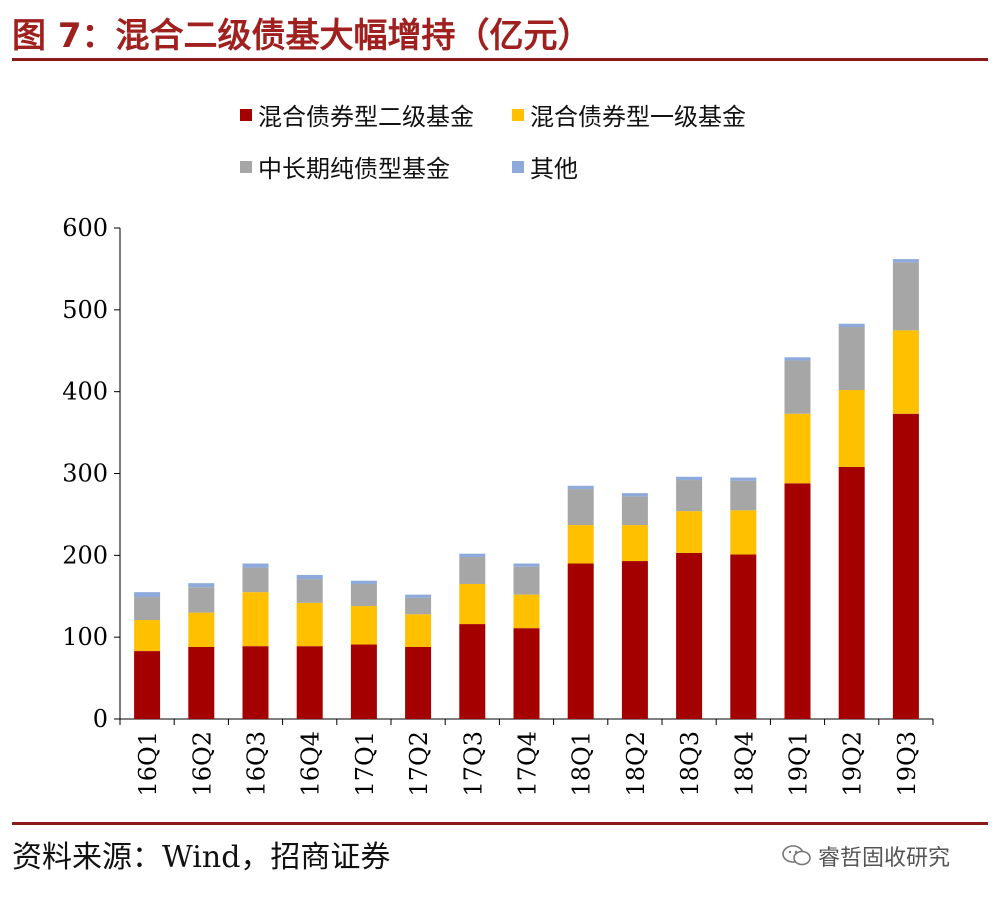 The image size is (998, 901). Describe the element at coordinates (905, 566) in the screenshot. I see `bar-19Q3-series1` at that location.